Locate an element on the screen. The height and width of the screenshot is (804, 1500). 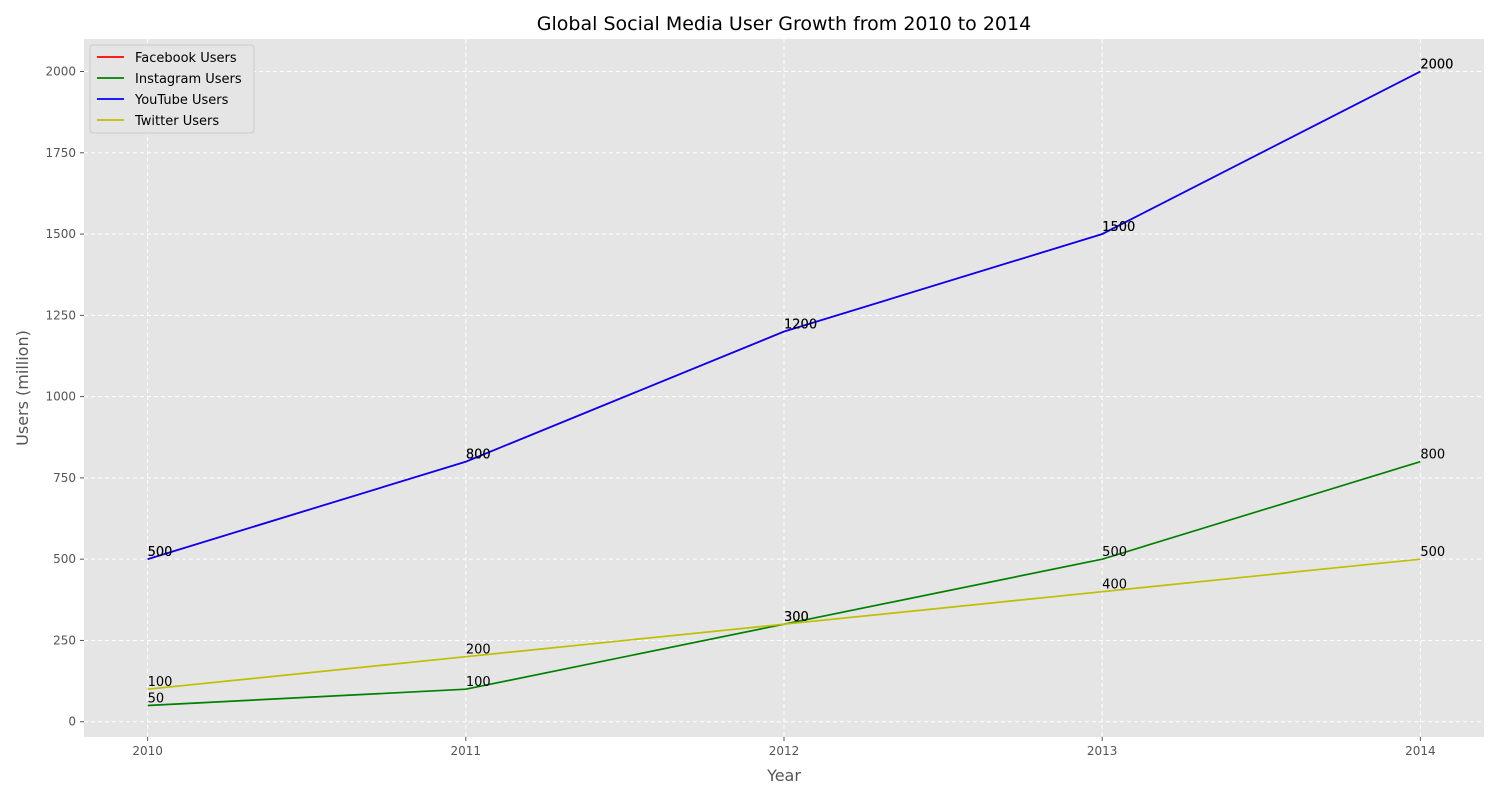
x-tick-label: 2010 is located at coordinates (147, 751).